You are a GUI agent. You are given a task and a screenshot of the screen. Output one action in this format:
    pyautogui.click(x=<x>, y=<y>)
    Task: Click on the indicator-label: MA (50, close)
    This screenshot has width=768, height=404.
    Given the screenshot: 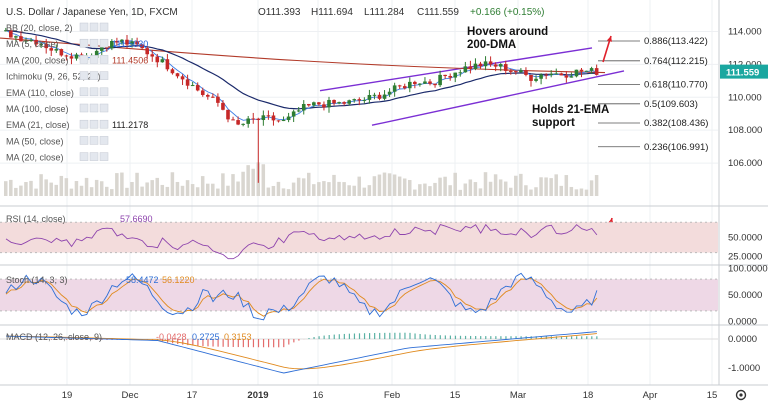 What is the action you would take?
    pyautogui.click(x=35, y=141)
    